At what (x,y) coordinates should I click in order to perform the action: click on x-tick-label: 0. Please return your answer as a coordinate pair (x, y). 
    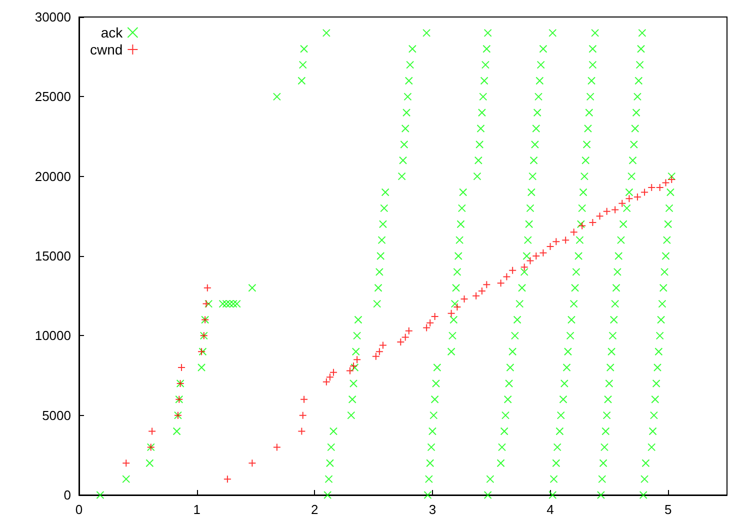
    Looking at the image, I should click on (79, 509).